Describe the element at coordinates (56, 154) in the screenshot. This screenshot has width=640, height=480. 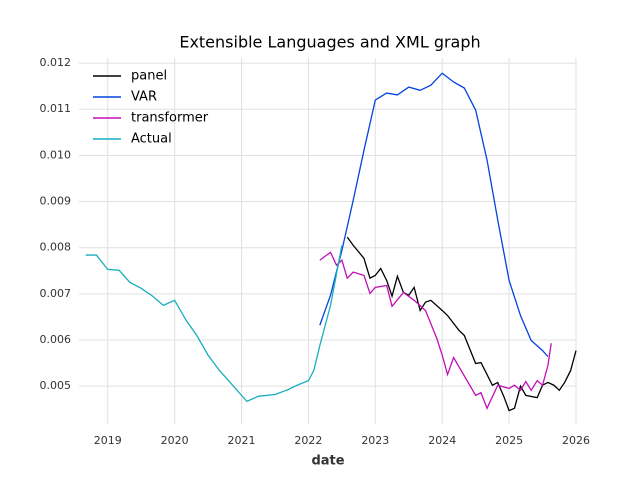
I see `y-tick-label: 0.010` at that location.